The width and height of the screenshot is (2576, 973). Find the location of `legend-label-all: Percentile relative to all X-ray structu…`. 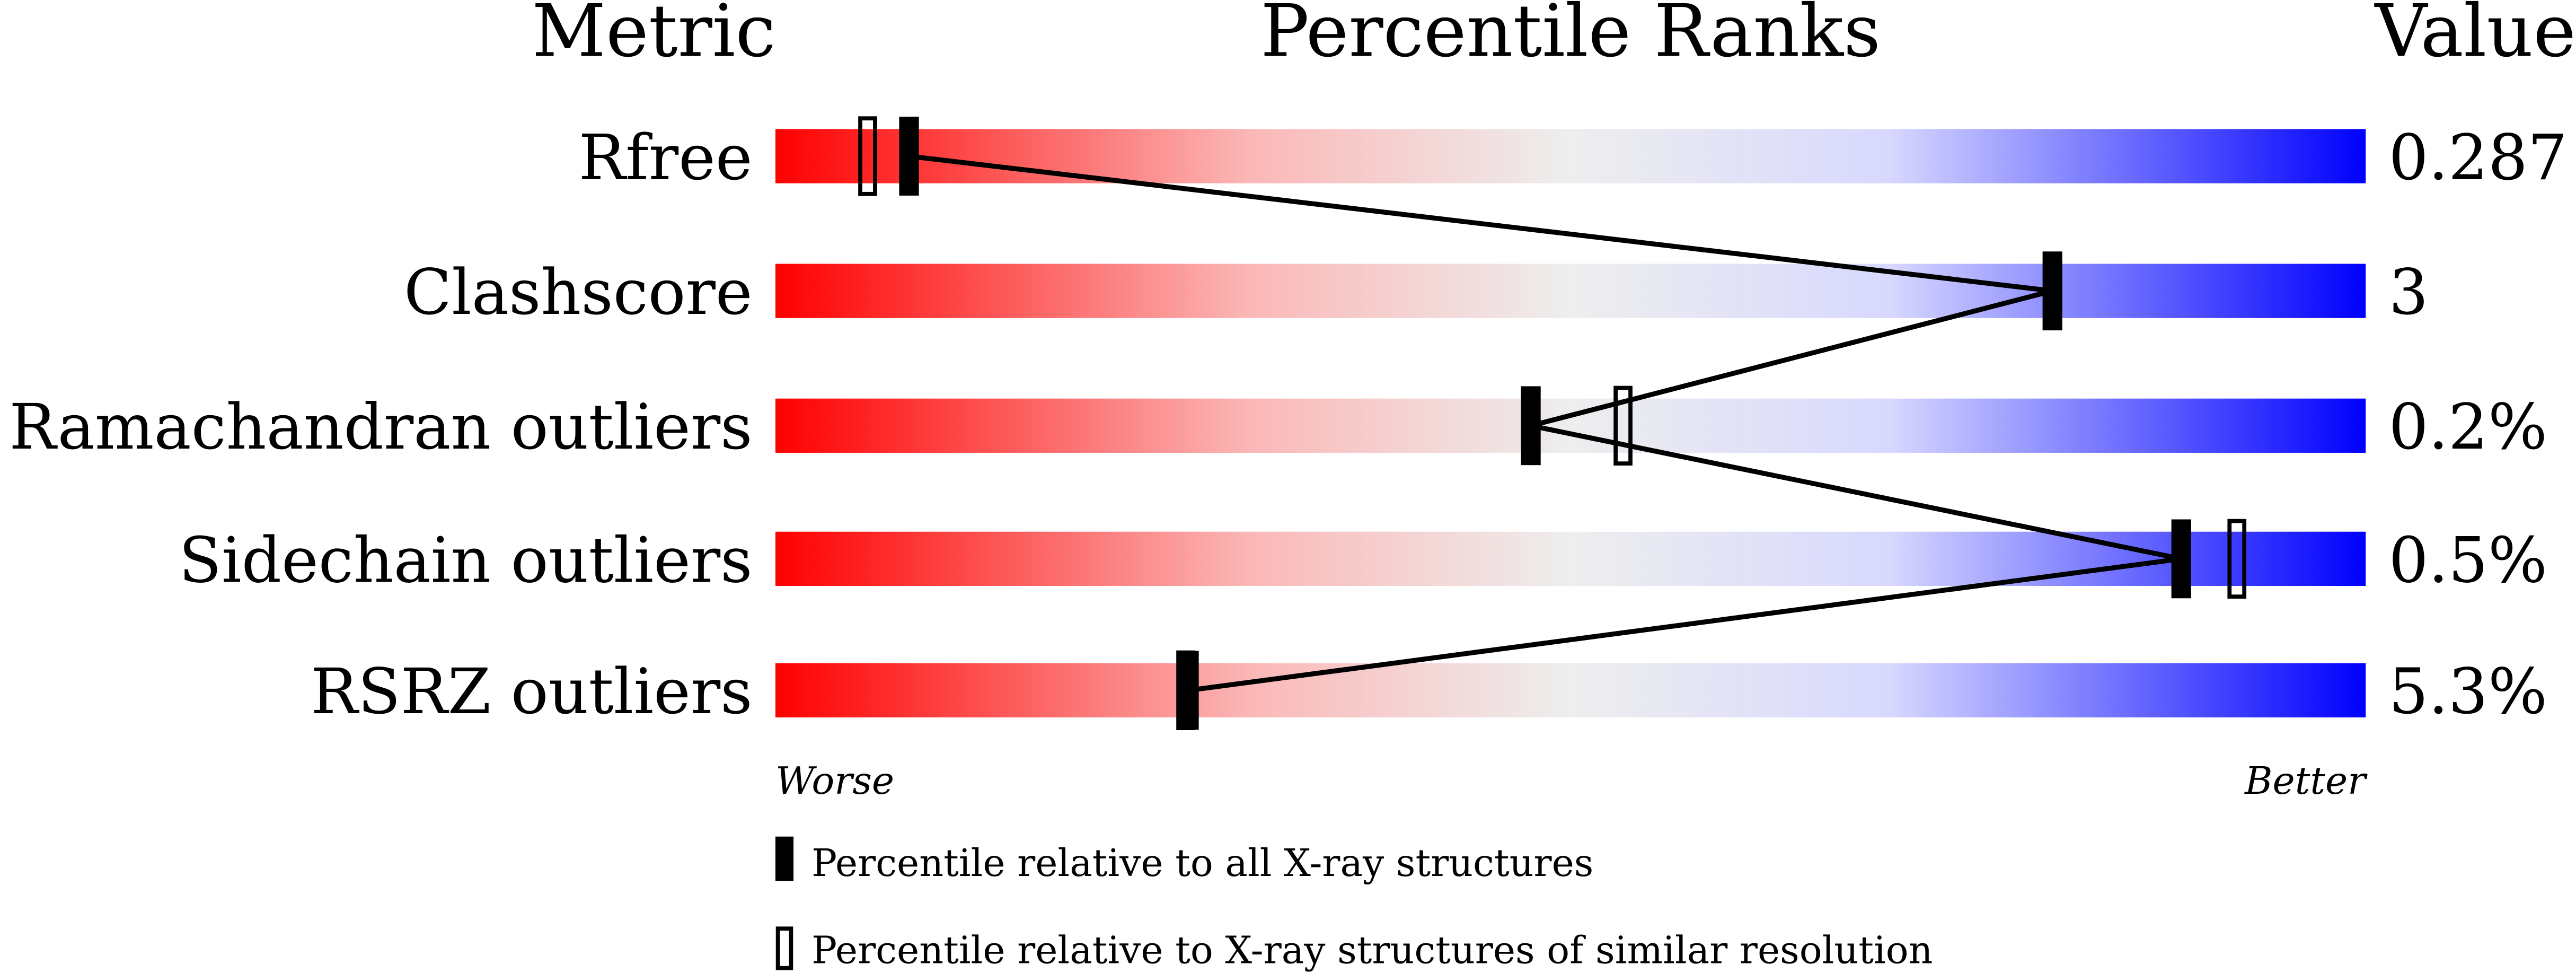

legend-label-all: Percentile relative to all X-ray structu… is located at coordinates (1202, 863).